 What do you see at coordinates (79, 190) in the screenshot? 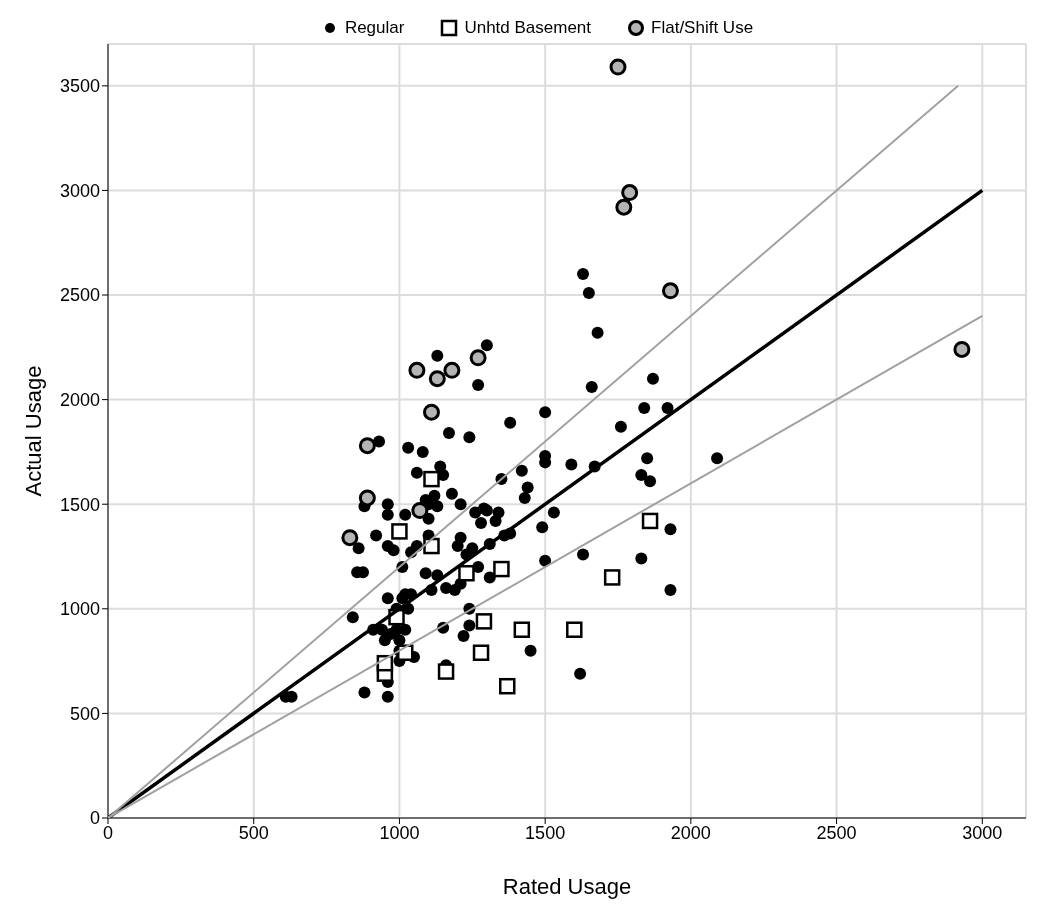
I see `y-tick-label: 3000` at bounding box center [79, 190].